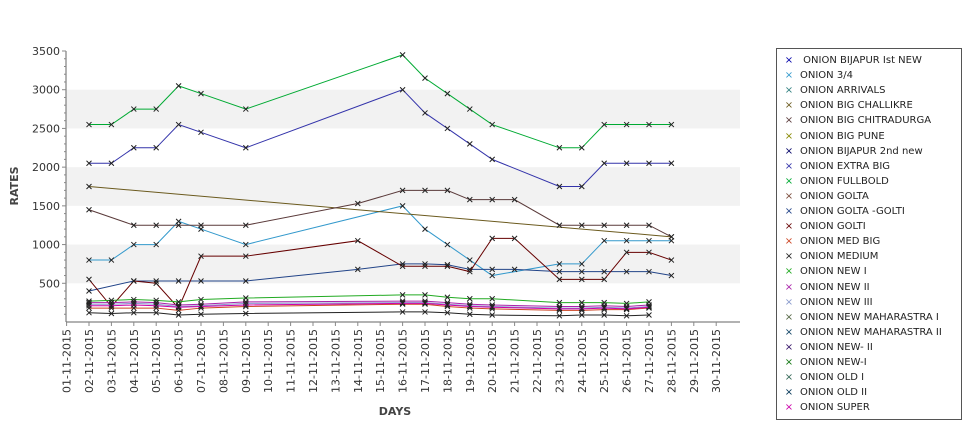 Image resolution: width=975 pixels, height=429 pixels. What do you see at coordinates (201, 361) in the screenshot?
I see `x-tick-label: 07-11-2015` at bounding box center [201, 361].